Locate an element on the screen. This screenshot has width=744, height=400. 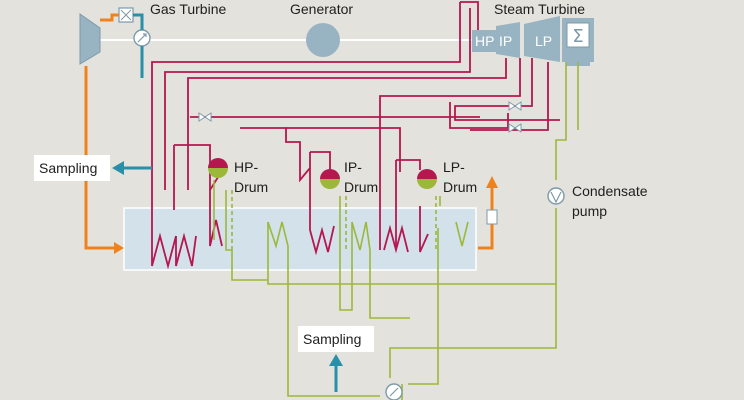
ip-drum-icon is located at coordinates (330, 179).